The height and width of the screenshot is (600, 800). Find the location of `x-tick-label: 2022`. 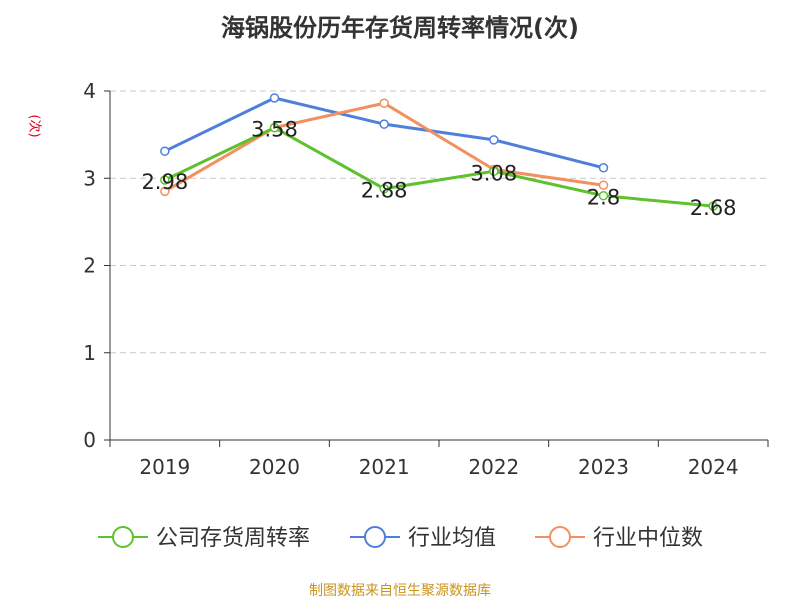

x-tick-label: 2022 is located at coordinates (493, 467).